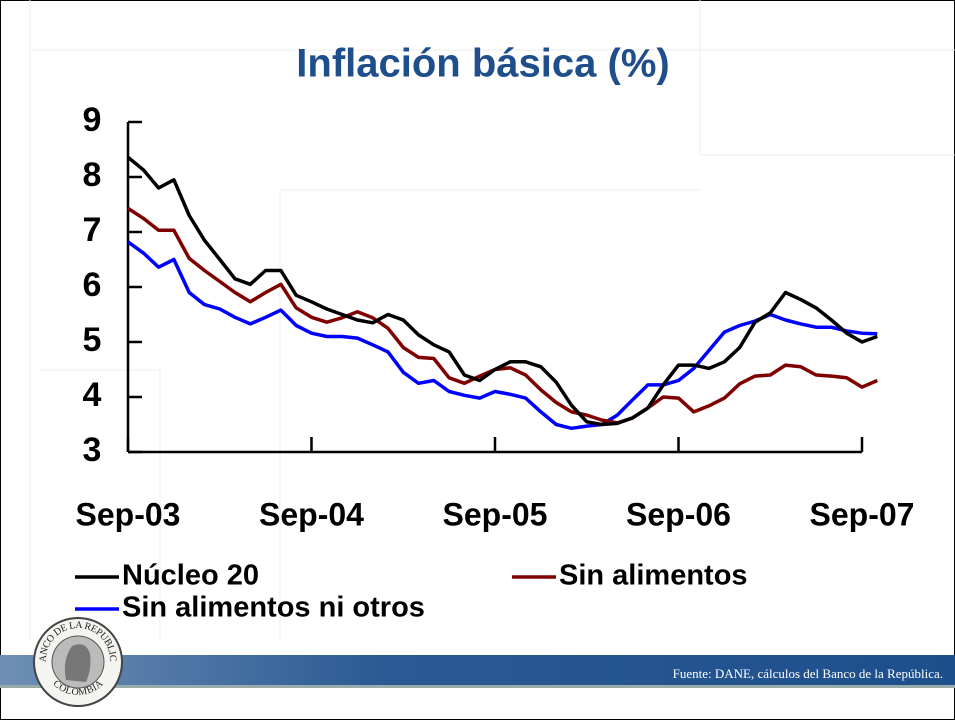 The height and width of the screenshot is (720, 955). What do you see at coordinates (311, 514) in the screenshot?
I see `x-tick-label: Sep-04` at bounding box center [311, 514].